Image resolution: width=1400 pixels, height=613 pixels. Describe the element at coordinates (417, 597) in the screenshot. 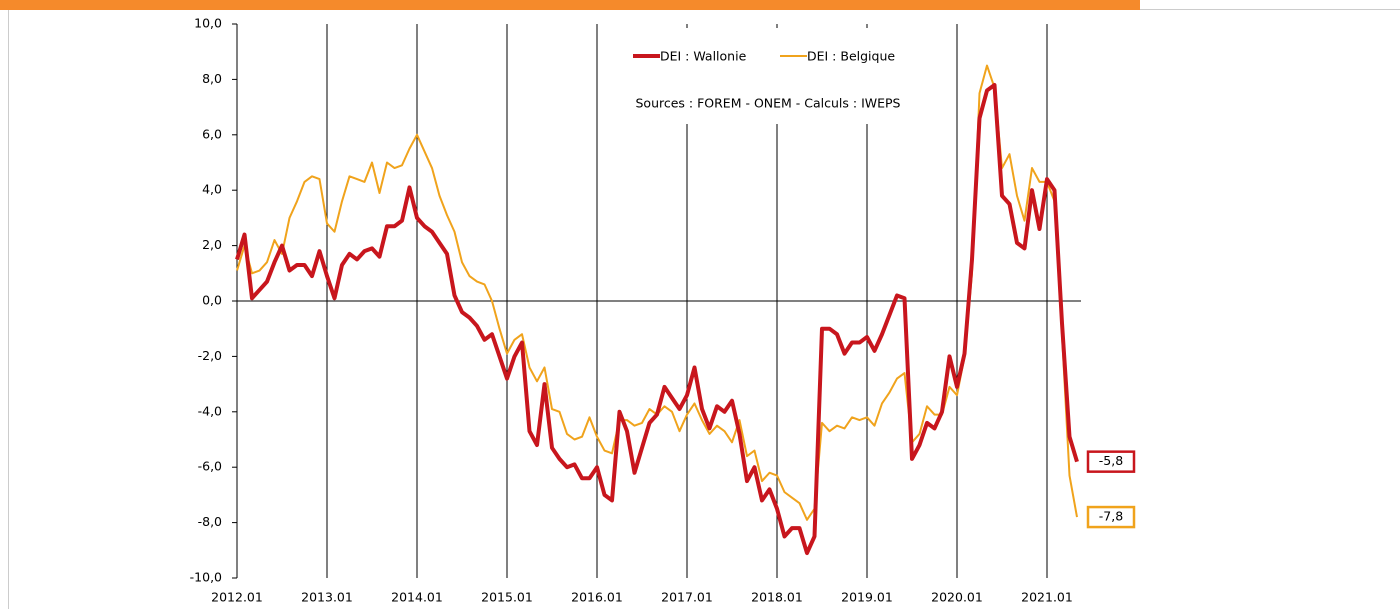

I see `x-tick-label: 2014.01` at that location.